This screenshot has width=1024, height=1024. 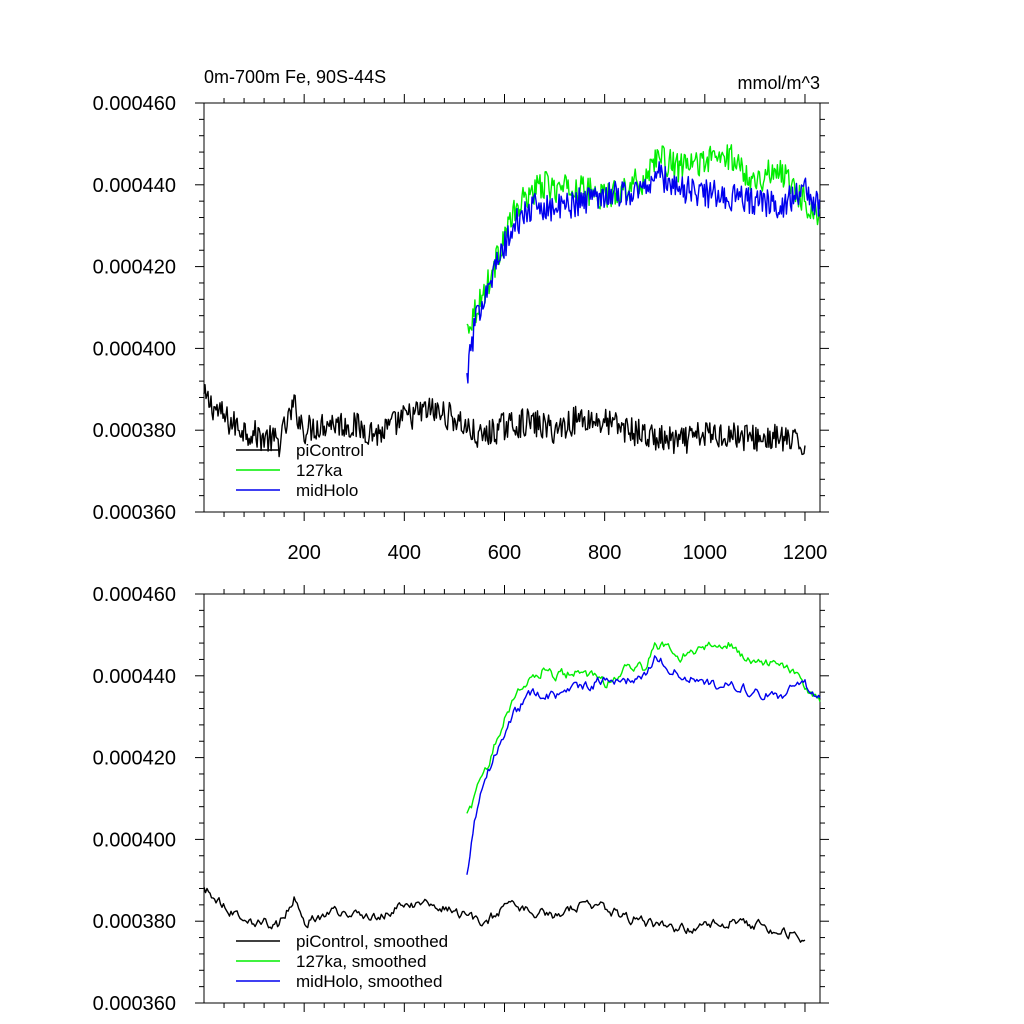 I want to click on chart-title: 0m-700m Fe, 90S-44S, so click(x=295, y=77).